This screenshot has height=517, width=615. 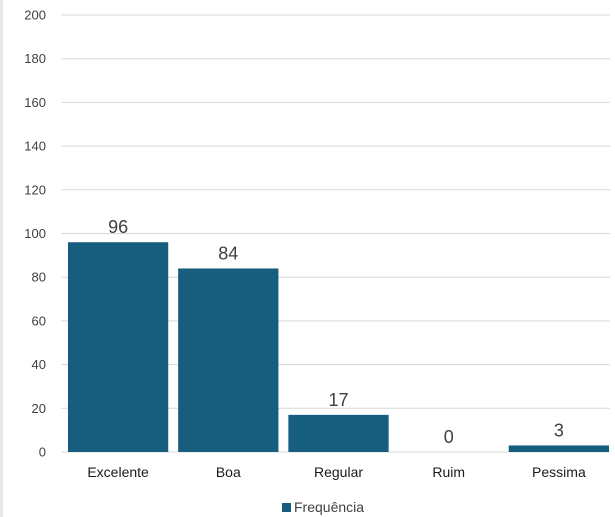 What do you see at coordinates (286, 507) in the screenshot?
I see `legend-swatch` at bounding box center [286, 507].